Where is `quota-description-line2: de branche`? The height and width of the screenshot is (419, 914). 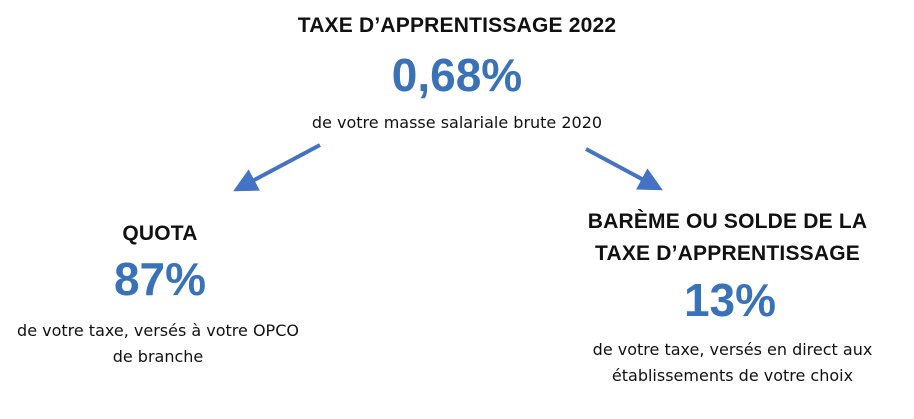 quota-description-line2: de branche is located at coordinates (158, 356).